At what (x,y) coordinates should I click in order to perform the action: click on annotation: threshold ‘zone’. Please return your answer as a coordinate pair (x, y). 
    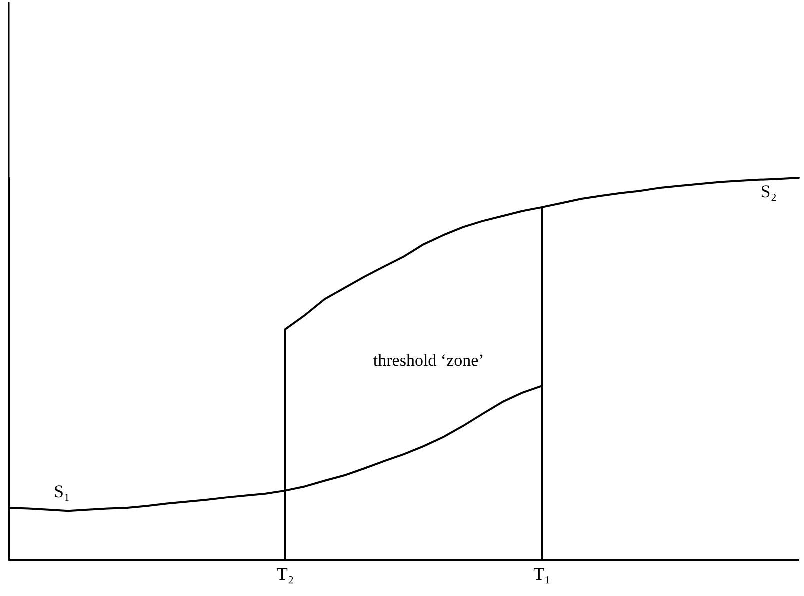
    Looking at the image, I should click on (428, 360).